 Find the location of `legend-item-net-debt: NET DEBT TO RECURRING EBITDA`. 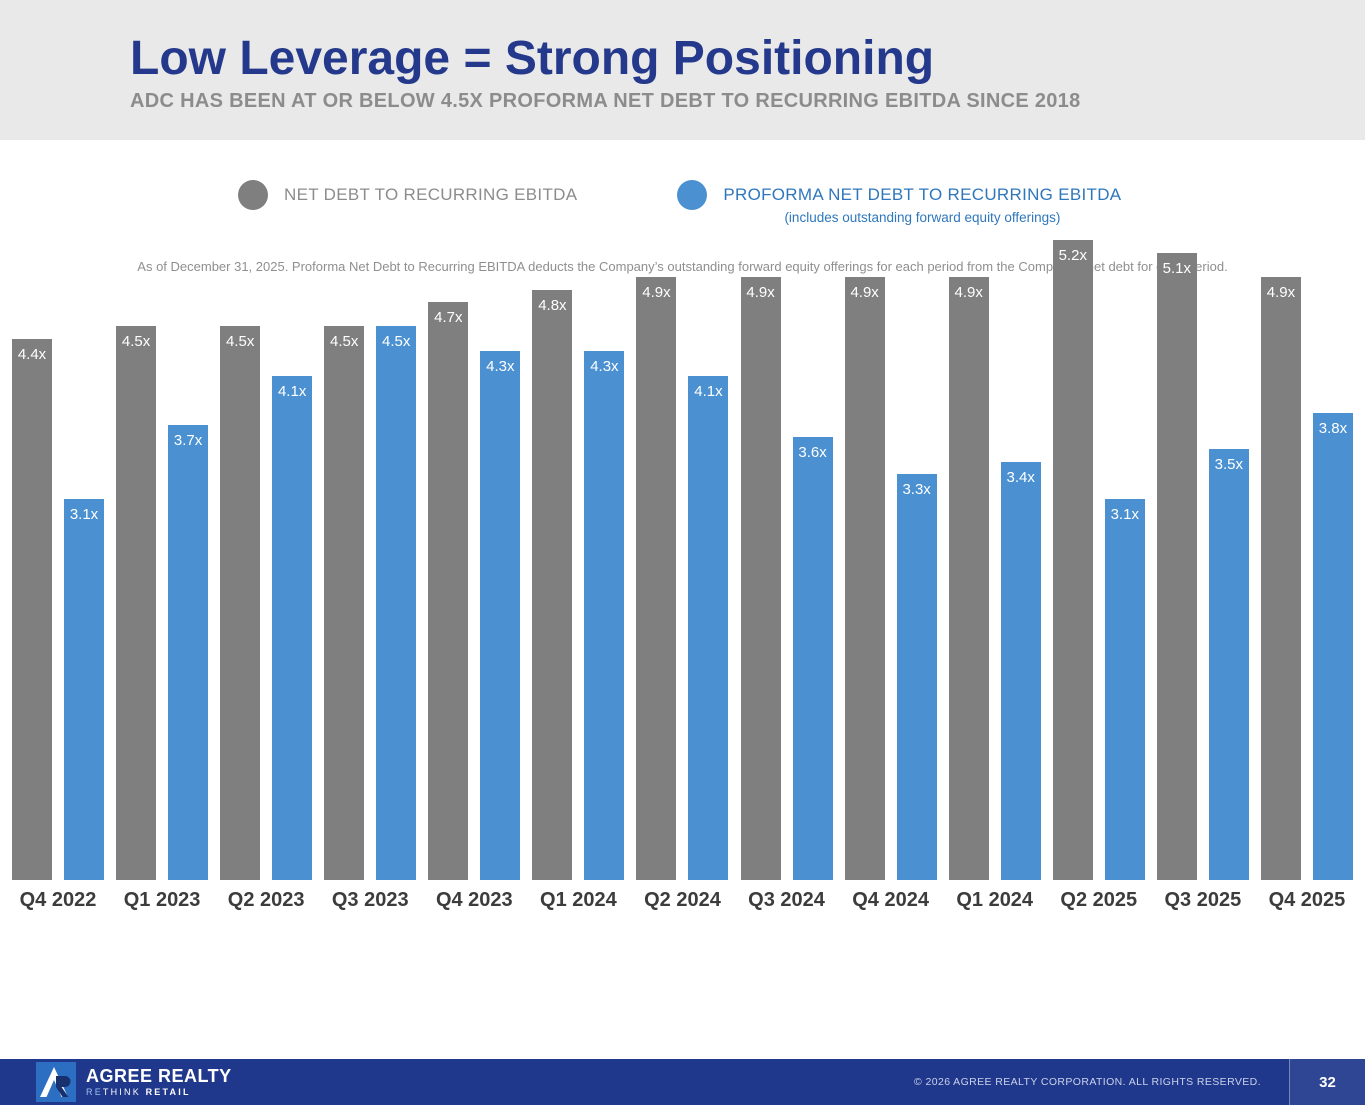

legend-item-net-debt: NET DEBT TO RECURRING EBITDA is located at coordinates (407, 195).